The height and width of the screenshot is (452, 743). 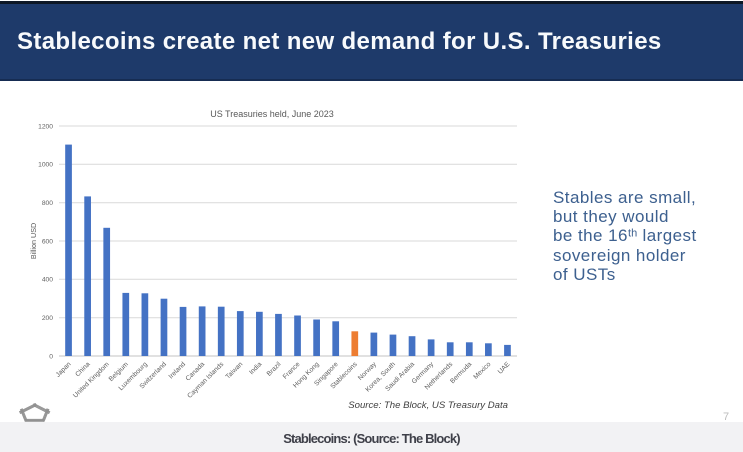 I want to click on svg-text: United Kingdom, so click(x=91, y=380).